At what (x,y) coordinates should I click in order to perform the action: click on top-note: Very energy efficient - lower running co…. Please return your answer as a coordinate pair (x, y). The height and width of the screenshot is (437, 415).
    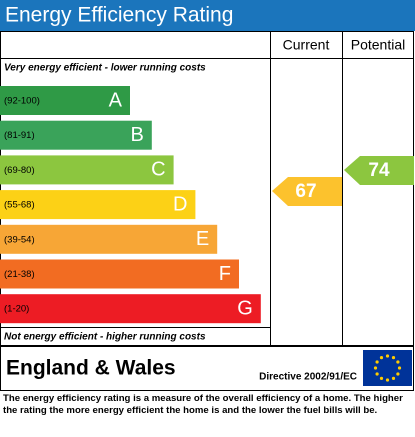
    Looking at the image, I should click on (105, 68).